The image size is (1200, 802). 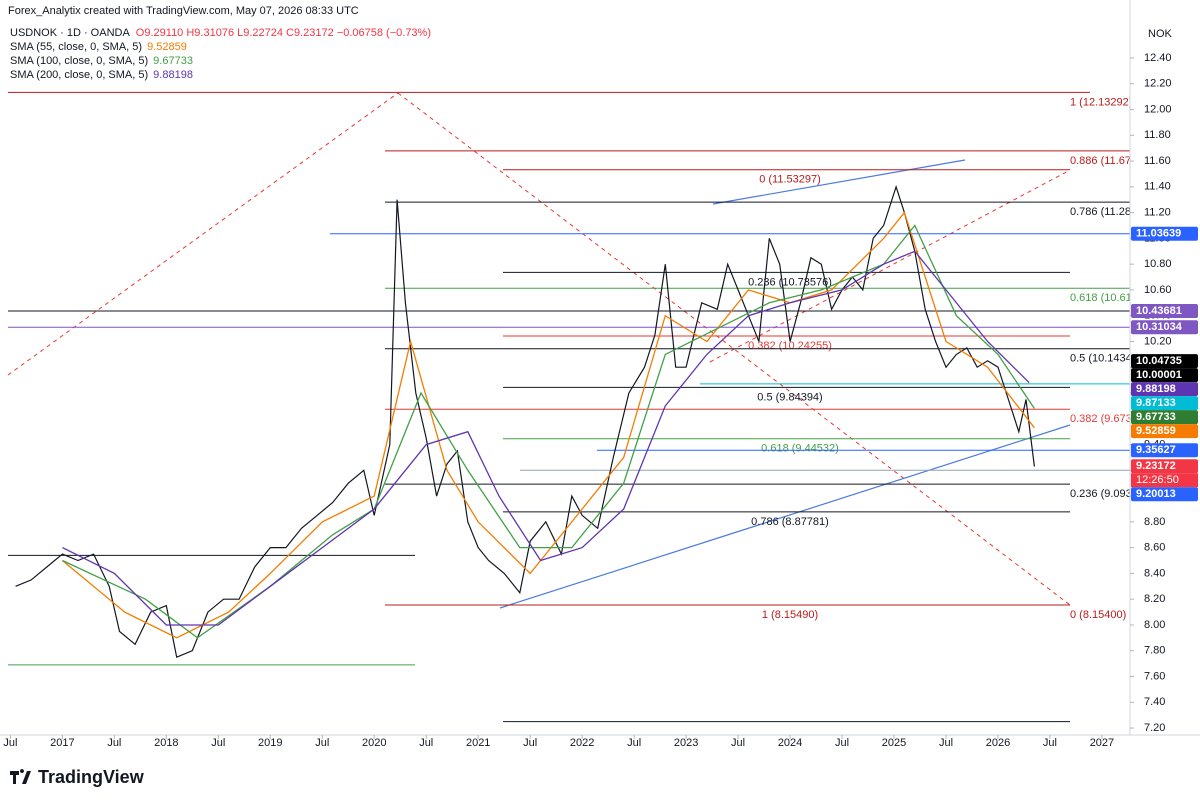 I want to click on y-tick-label: 7.40, so click(x=1154, y=702).